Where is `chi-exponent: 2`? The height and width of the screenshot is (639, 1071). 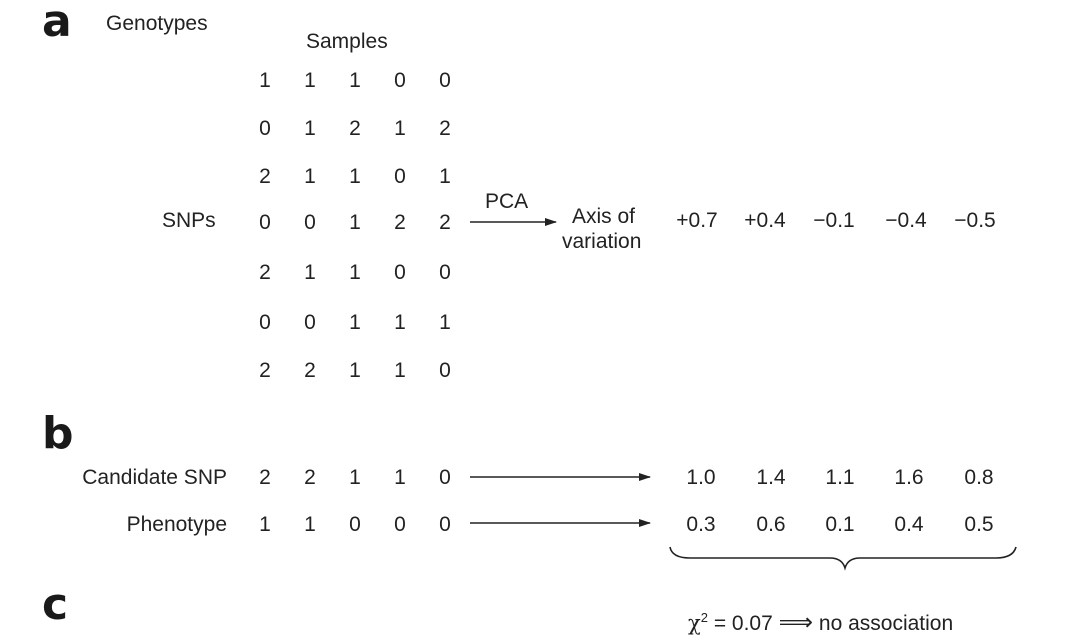 chi-exponent: 2 is located at coordinates (704, 617).